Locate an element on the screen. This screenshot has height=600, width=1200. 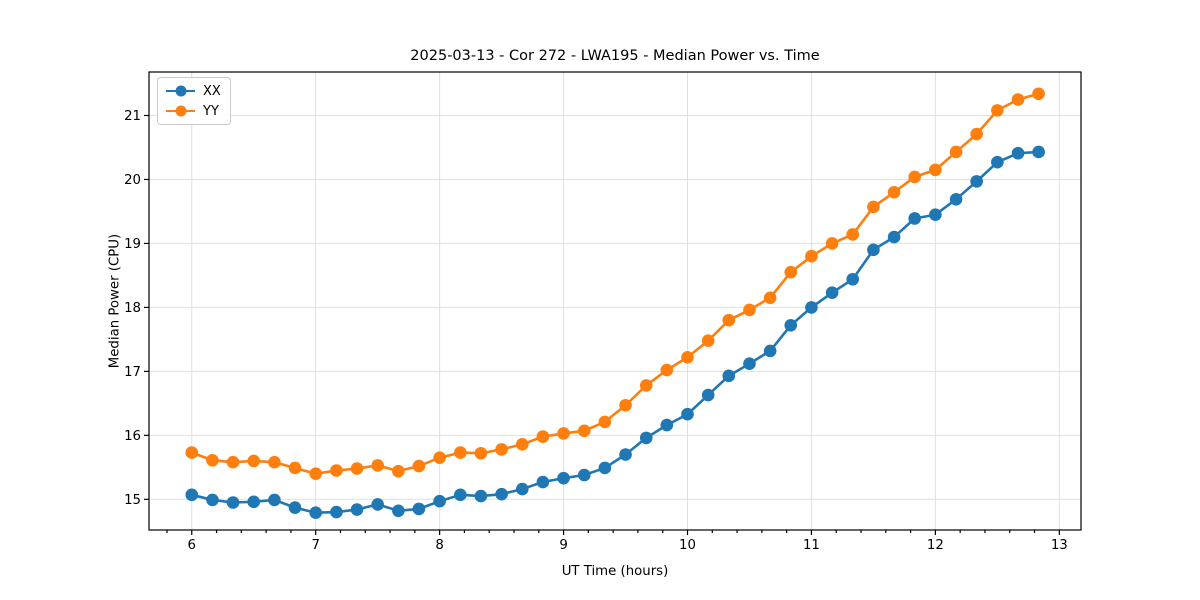
x-tick-label: 12 is located at coordinates (935, 545).